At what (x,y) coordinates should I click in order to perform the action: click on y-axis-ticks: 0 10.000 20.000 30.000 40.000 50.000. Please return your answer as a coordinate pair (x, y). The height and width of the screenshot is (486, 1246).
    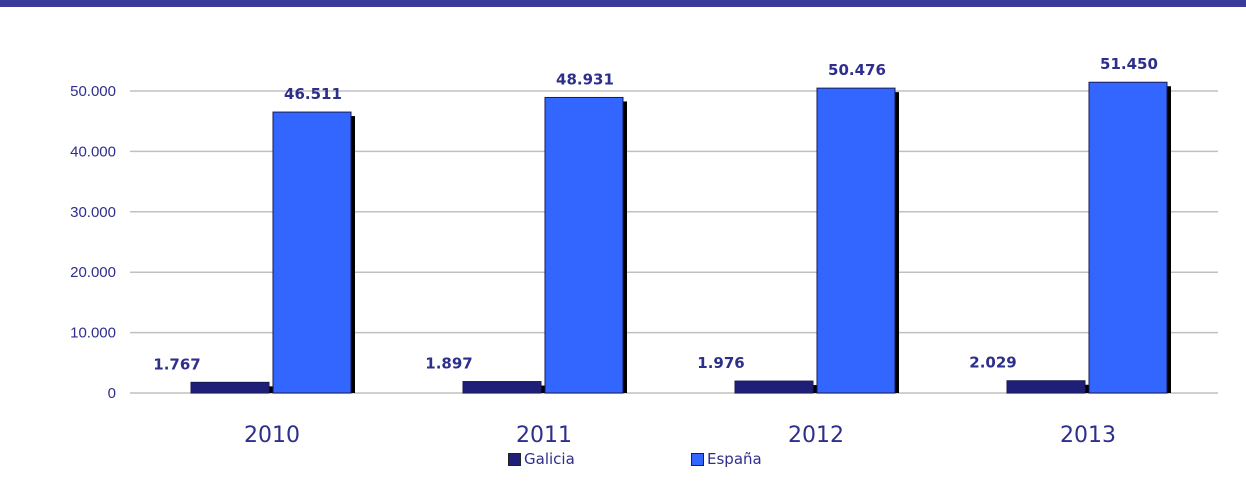
    Looking at the image, I should click on (93, 242).